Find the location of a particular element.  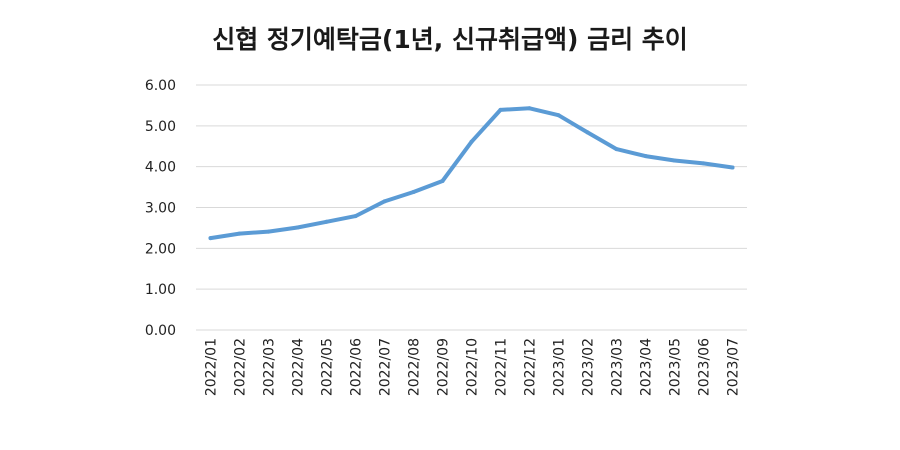

chart-title: 신협 정기예탁금(1년, 신규취급액) 금리 추이 is located at coordinates (450, 39).